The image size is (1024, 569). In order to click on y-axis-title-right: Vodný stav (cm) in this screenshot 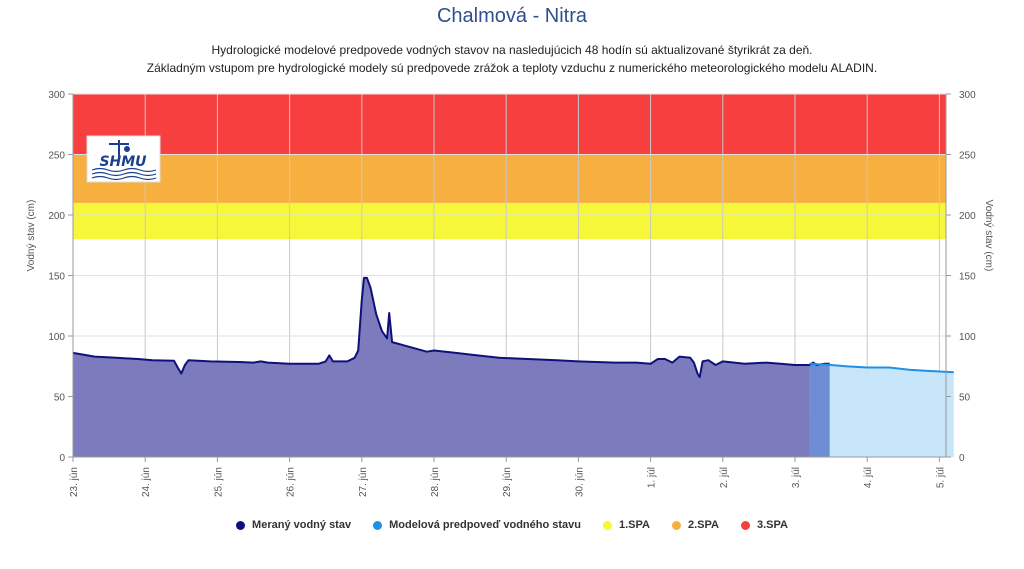, I will do `click(988, 236)`.